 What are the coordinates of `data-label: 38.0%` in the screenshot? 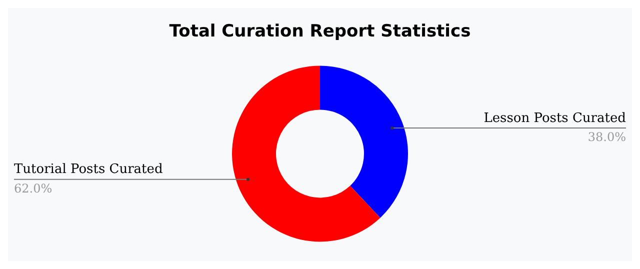 It's located at (607, 137).